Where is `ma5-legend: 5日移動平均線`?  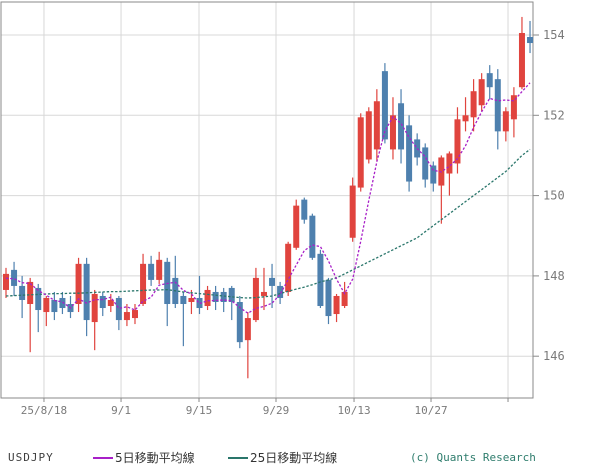 ma5-legend: 5日移動平均線 is located at coordinates (144, 457).